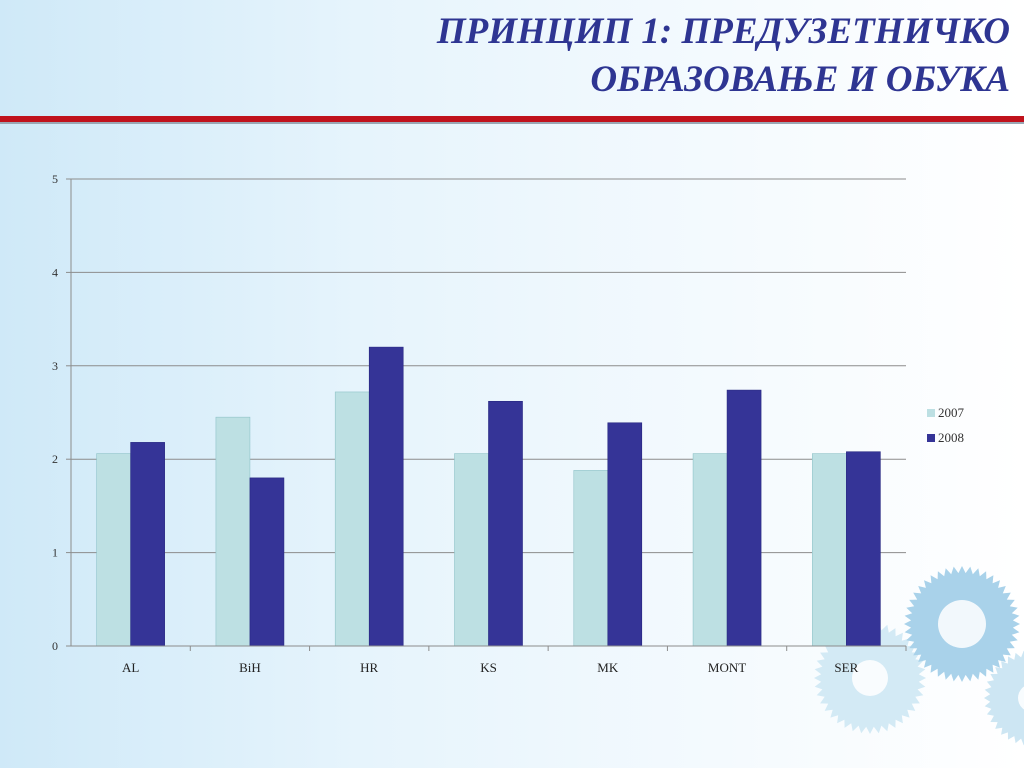 This screenshot has width=1024, height=768. What do you see at coordinates (233, 531) in the screenshot?
I see `bar-2007-bih` at bounding box center [233, 531].